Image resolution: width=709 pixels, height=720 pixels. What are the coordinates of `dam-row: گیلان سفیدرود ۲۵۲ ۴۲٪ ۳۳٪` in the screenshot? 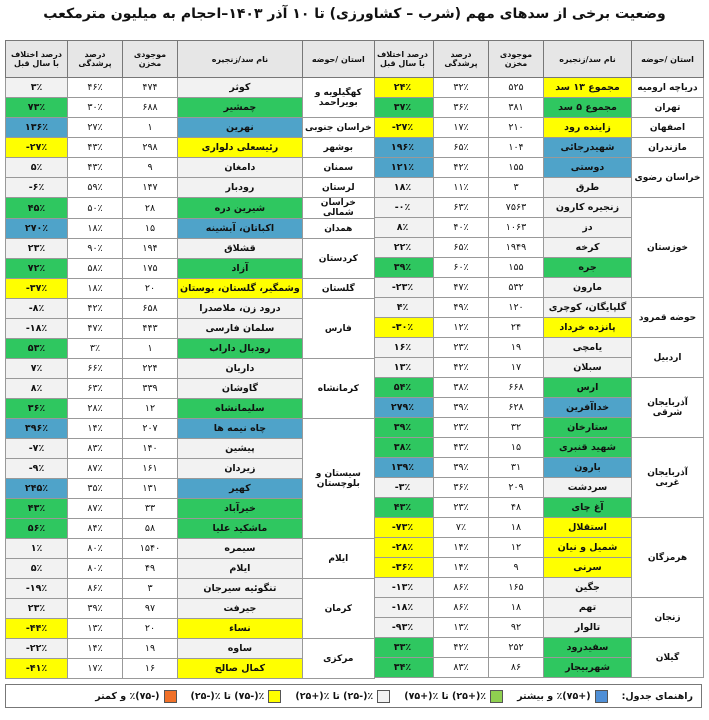 It's located at (537, 657).